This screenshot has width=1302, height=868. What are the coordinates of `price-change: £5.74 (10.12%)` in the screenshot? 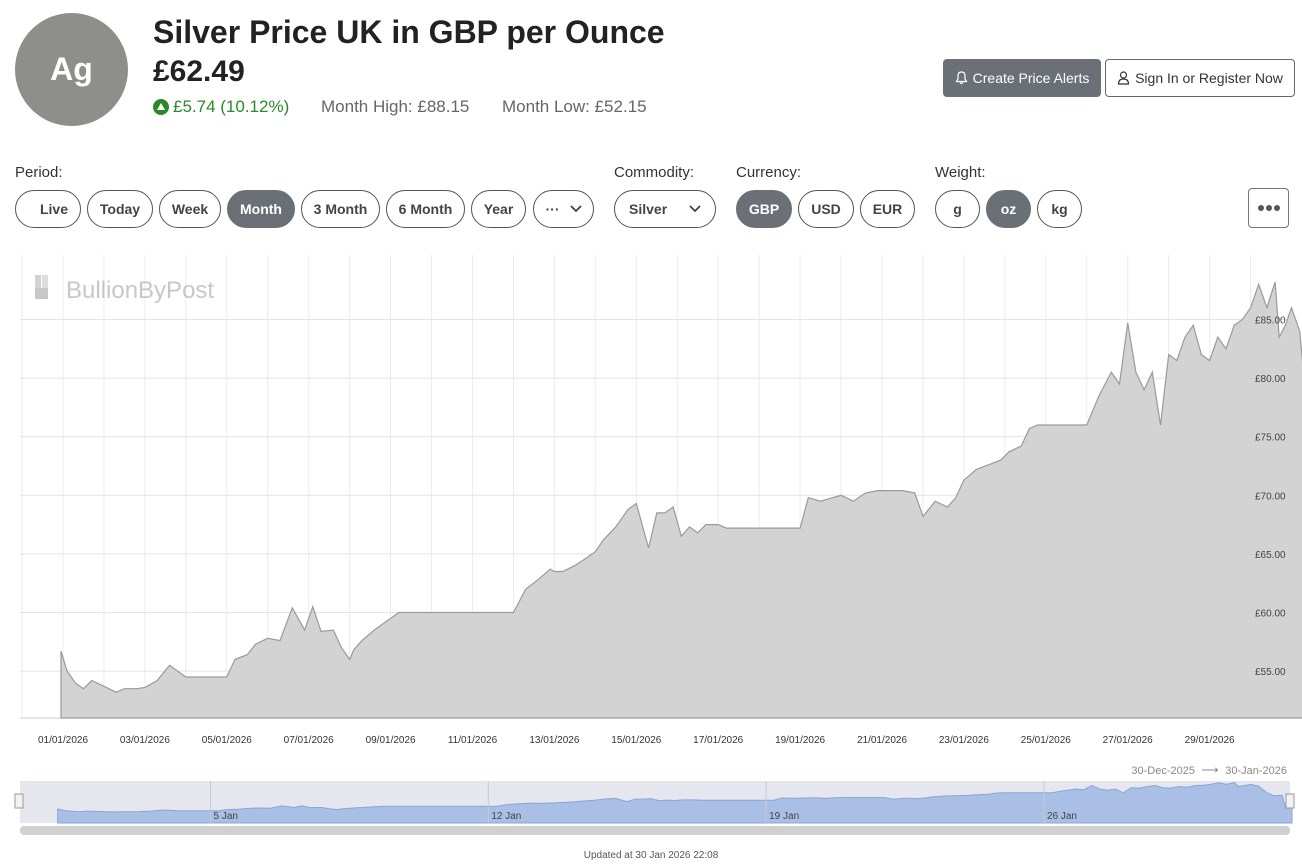 It's located at (221, 107).